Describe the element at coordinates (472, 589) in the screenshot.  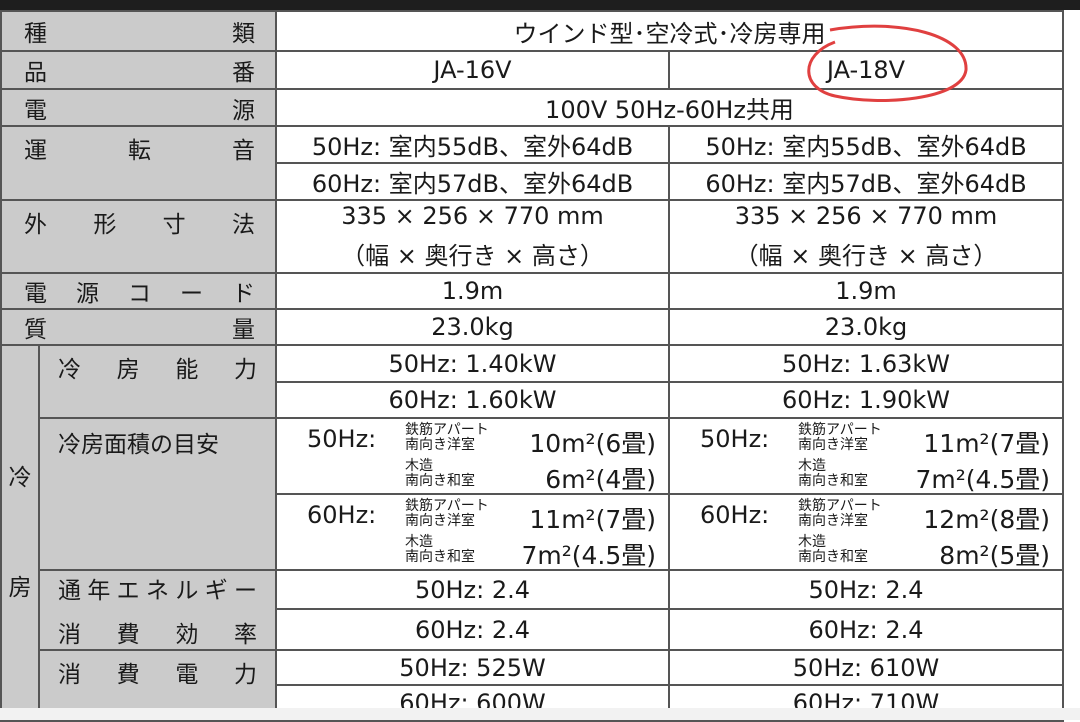
I see `efficiency-value: 50Hz: 2.4` at that location.